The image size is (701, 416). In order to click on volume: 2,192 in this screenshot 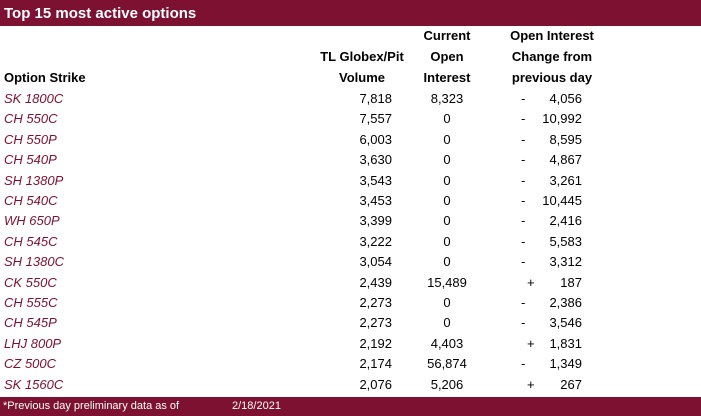, I will do `click(375, 343)`.